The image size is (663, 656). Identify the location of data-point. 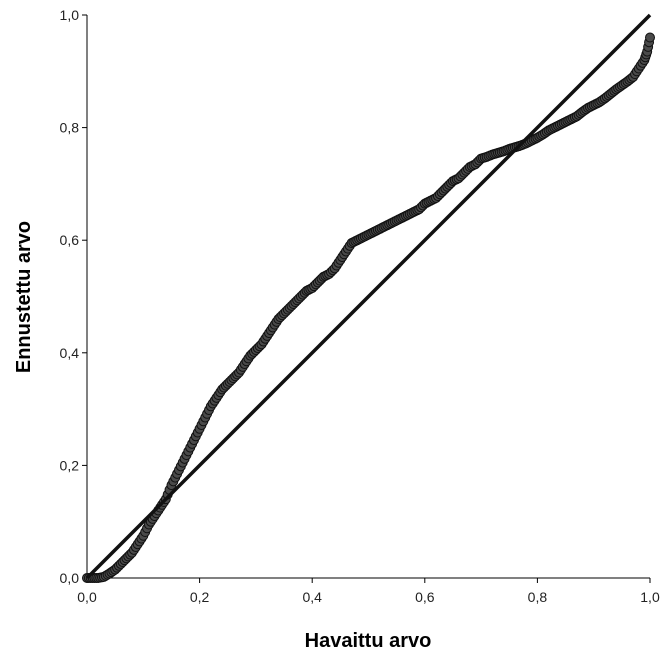
(650, 37).